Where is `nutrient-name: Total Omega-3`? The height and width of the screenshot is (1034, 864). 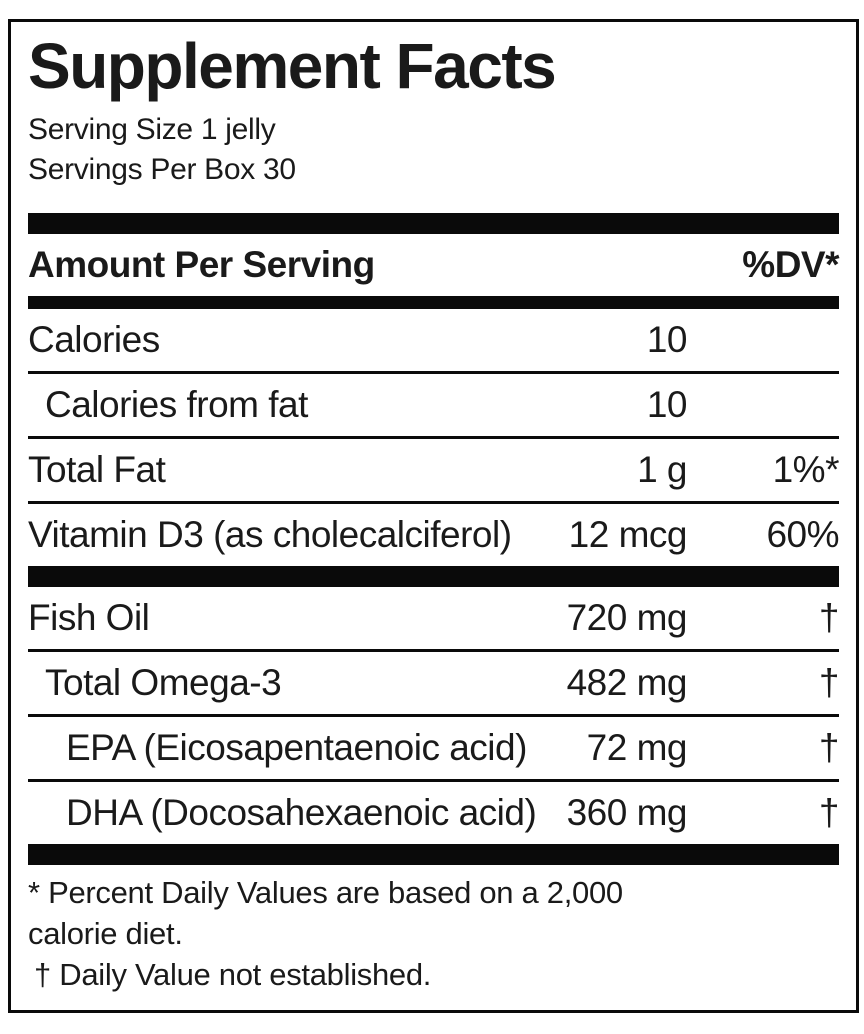
nutrient-name: Total Omega-3 is located at coordinates (163, 682).